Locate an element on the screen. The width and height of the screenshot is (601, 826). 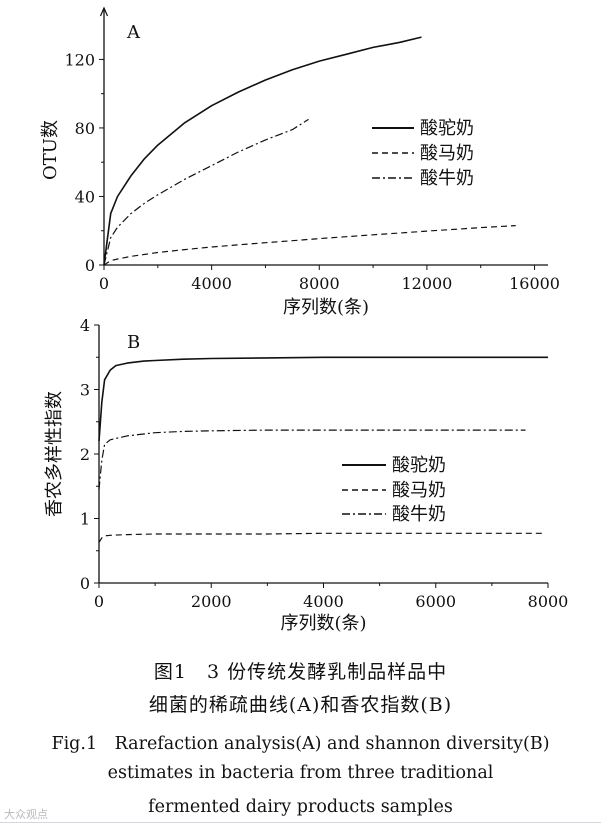
panel-label: A is located at coordinates (133, 32).